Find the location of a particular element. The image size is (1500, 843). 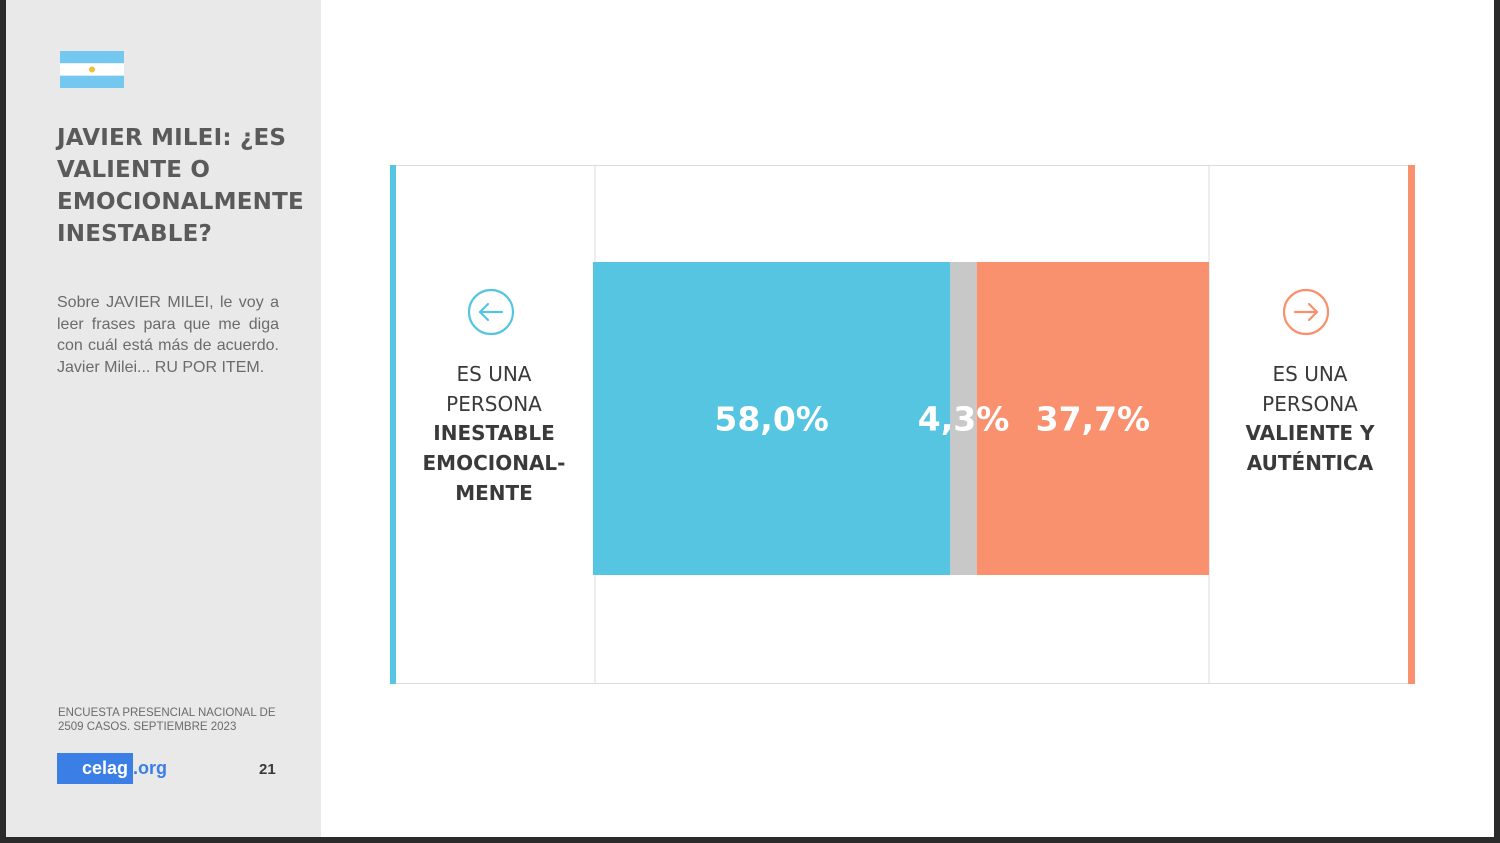

arrow-left-circle-icon is located at coordinates (491, 312).